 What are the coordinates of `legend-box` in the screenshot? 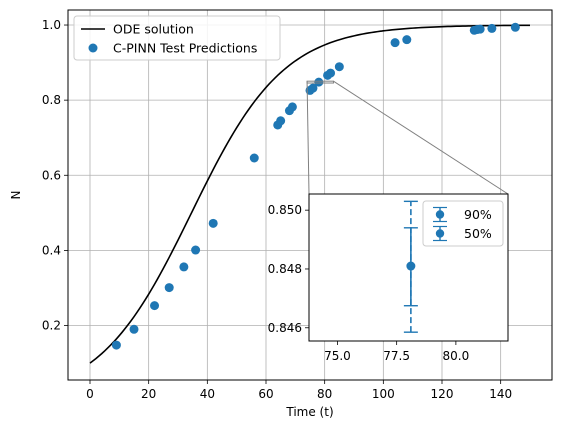 It's located at (177, 38).